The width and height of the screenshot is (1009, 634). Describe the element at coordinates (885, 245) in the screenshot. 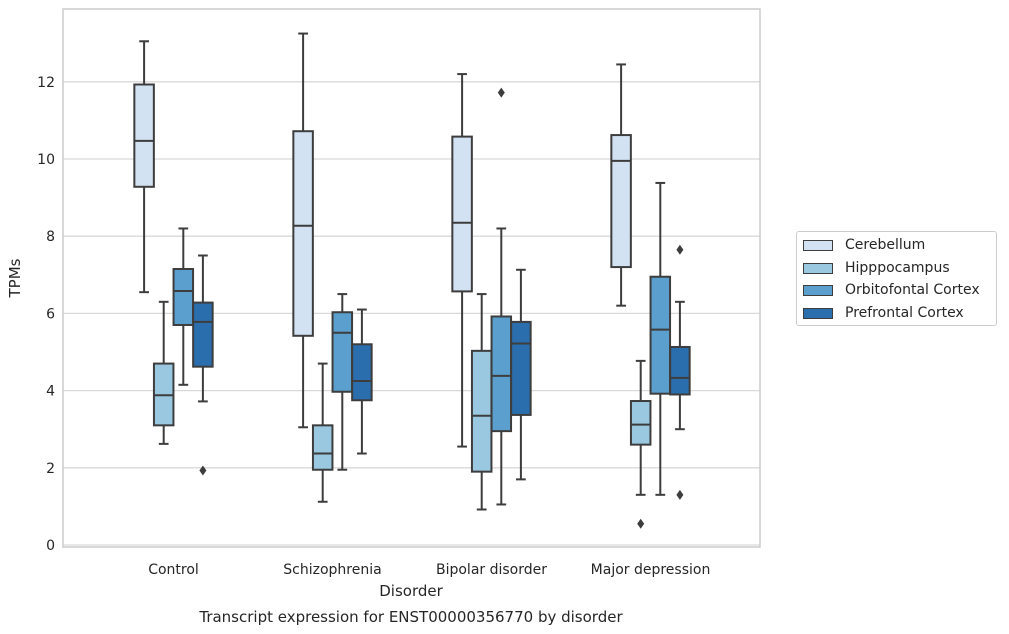

I see `legend-label: Cerebellum` at that location.